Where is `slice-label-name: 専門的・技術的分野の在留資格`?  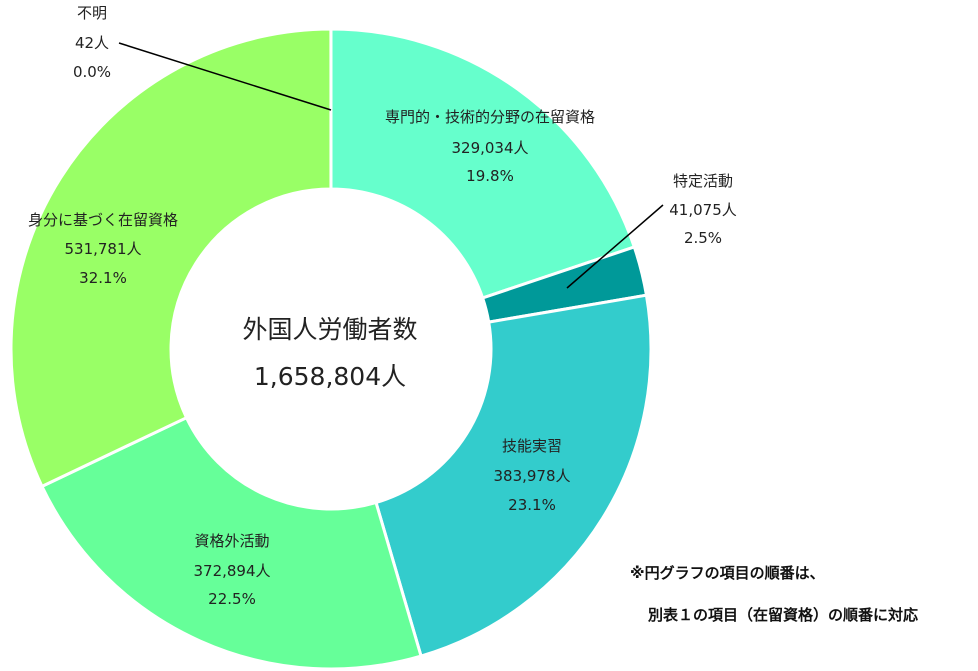
slice-label-name: 専門的・技術的分野の在留資格 is located at coordinates (490, 117).